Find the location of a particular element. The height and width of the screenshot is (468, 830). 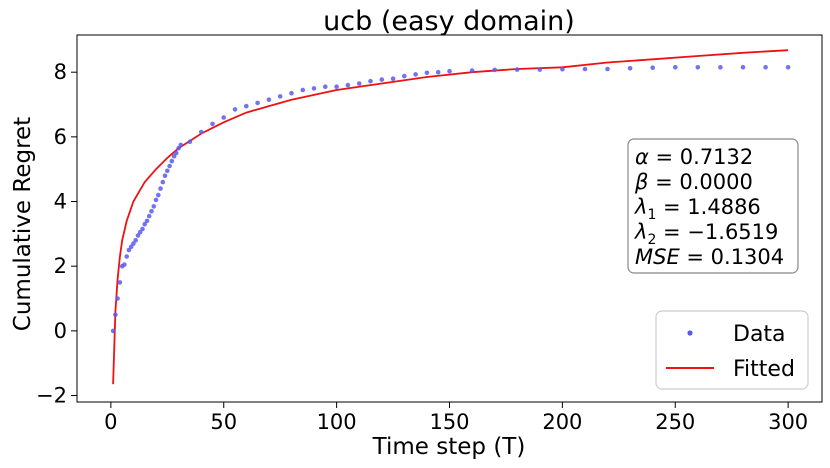

annotation-line: β = 0.0000 is located at coordinates (693, 182).